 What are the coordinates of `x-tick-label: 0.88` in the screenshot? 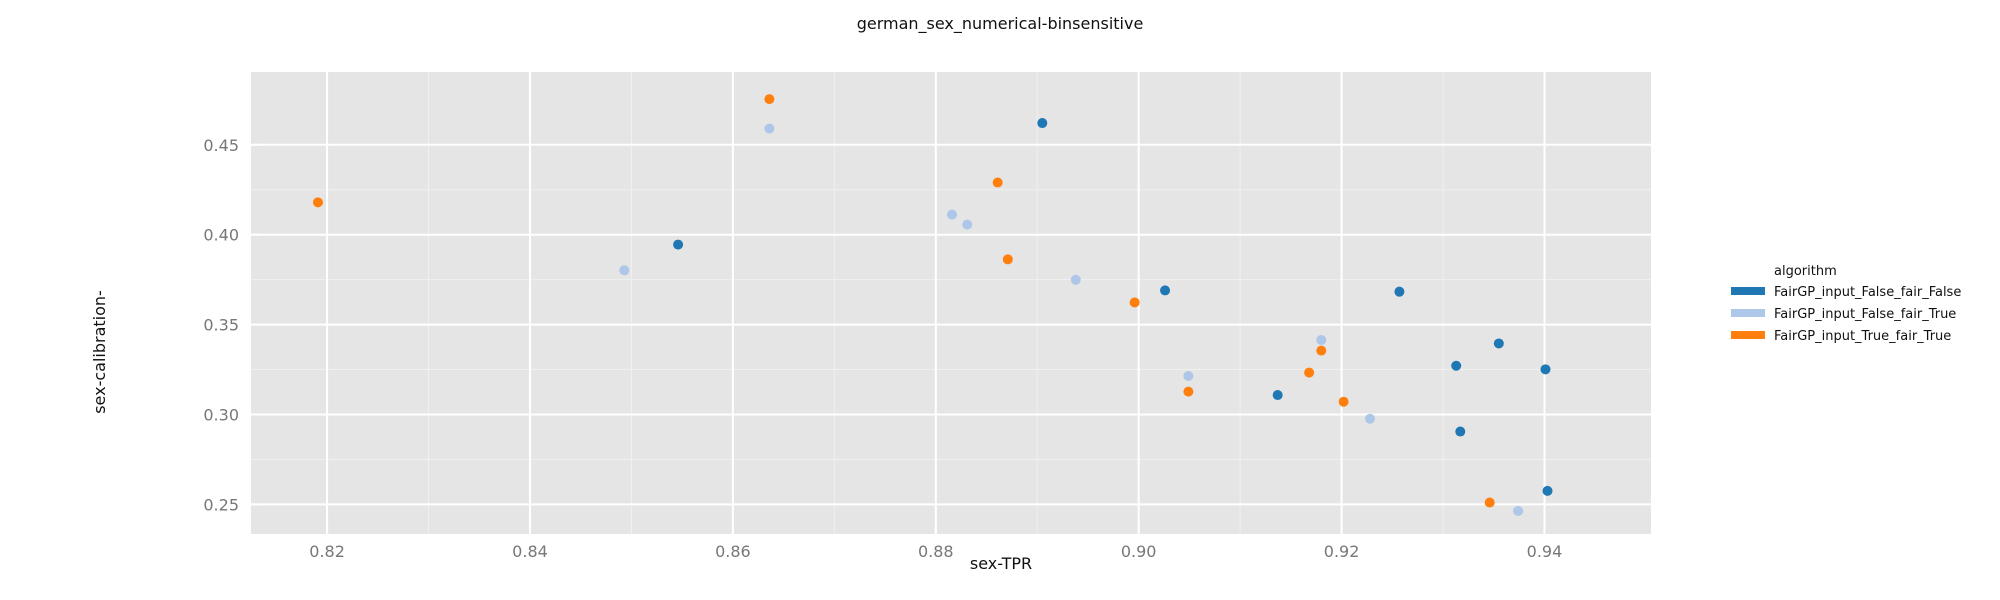 It's located at (936, 551).